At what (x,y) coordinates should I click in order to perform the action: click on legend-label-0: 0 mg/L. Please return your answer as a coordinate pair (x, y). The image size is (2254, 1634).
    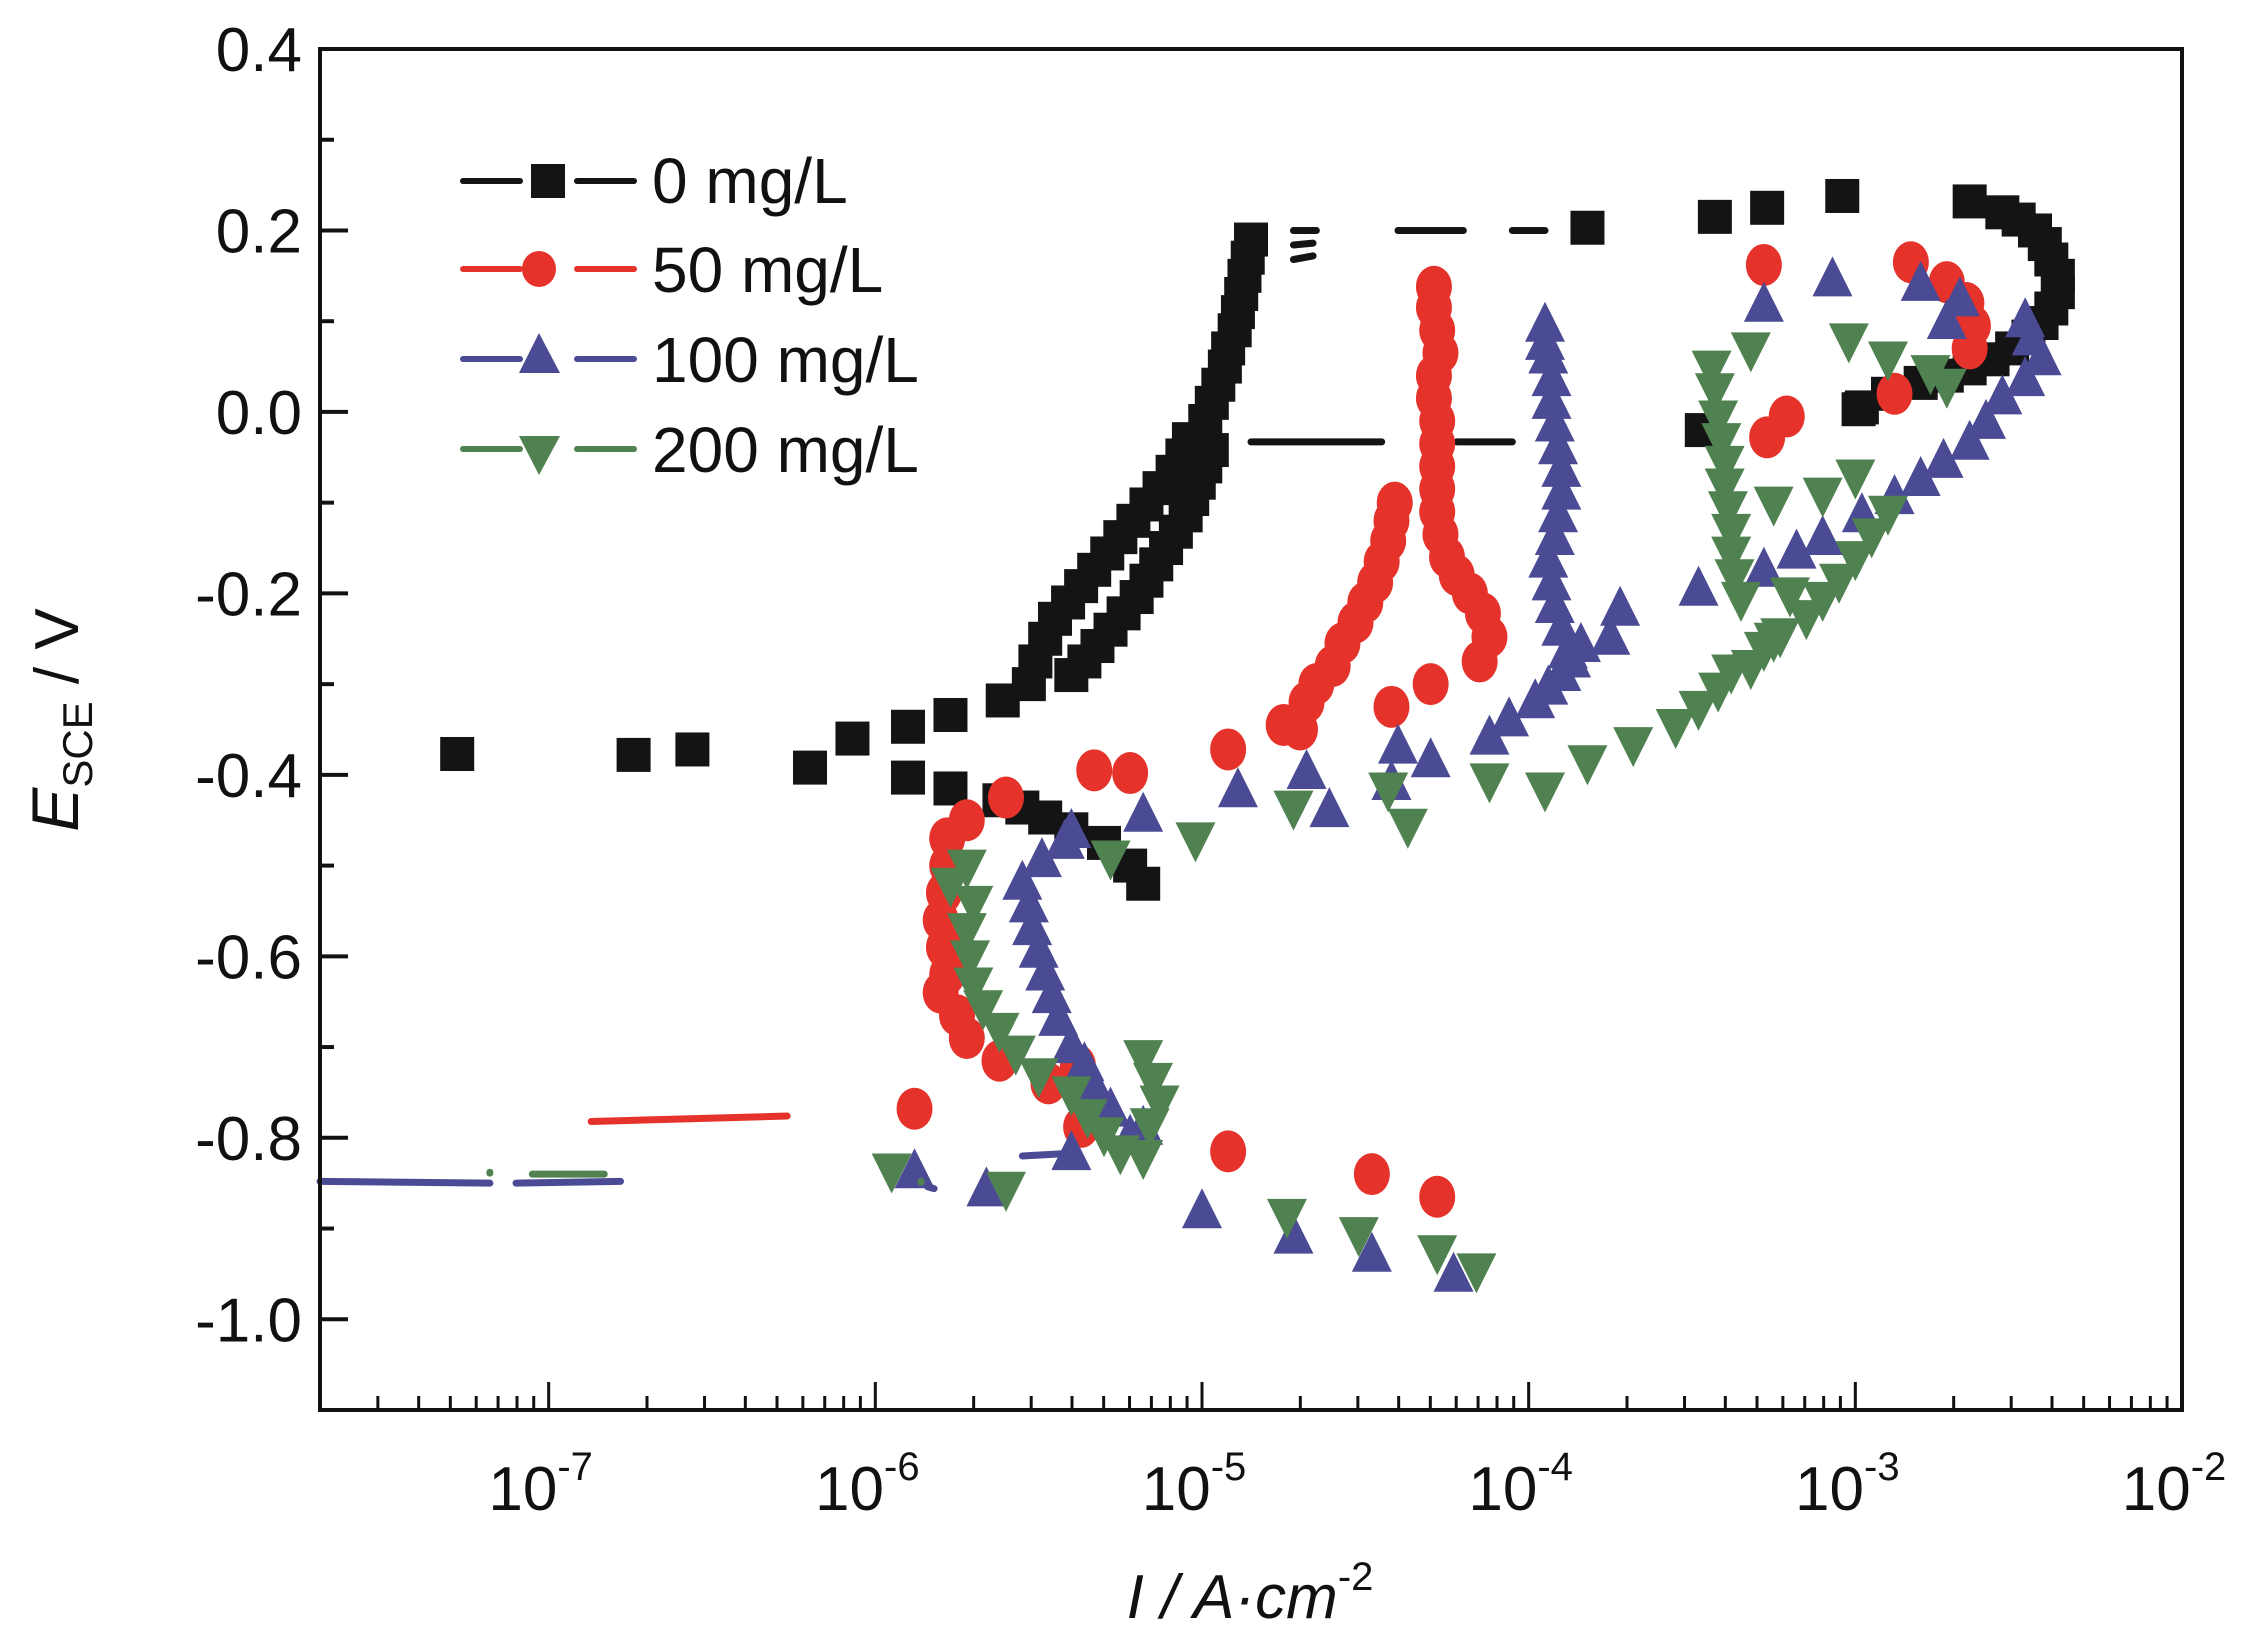
    Looking at the image, I should click on (750, 181).